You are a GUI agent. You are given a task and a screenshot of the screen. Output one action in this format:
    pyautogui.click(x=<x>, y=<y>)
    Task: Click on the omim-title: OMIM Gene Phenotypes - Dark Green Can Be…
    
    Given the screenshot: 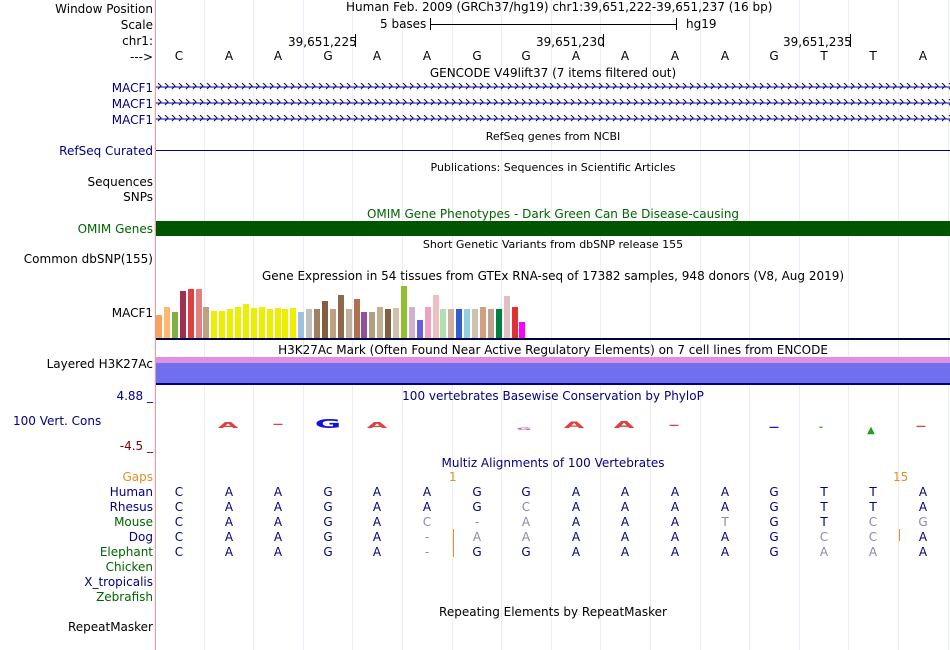 What is the action you would take?
    pyautogui.click(x=553, y=214)
    